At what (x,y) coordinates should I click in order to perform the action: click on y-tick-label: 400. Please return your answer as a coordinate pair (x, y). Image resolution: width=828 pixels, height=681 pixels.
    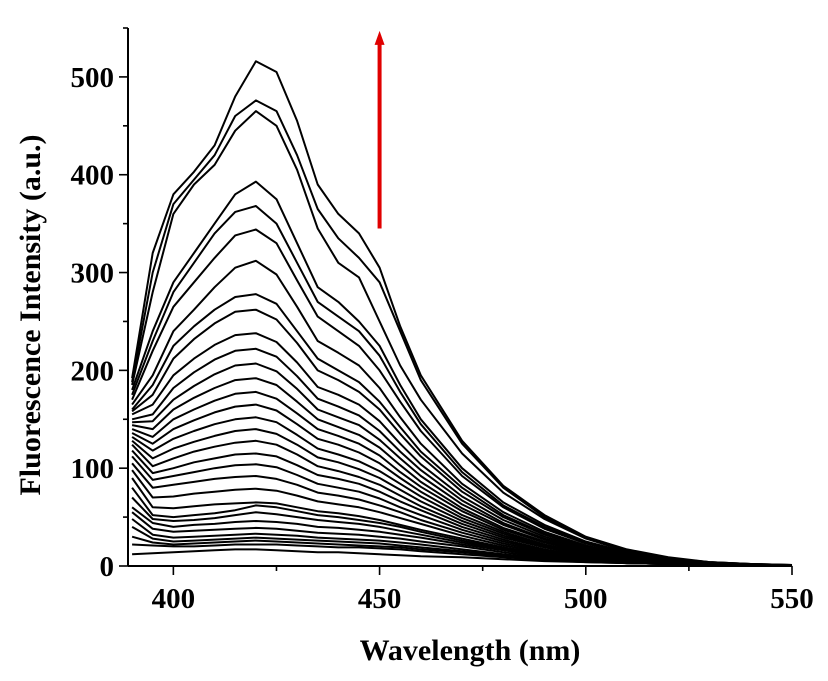
    Looking at the image, I should click on (93, 176).